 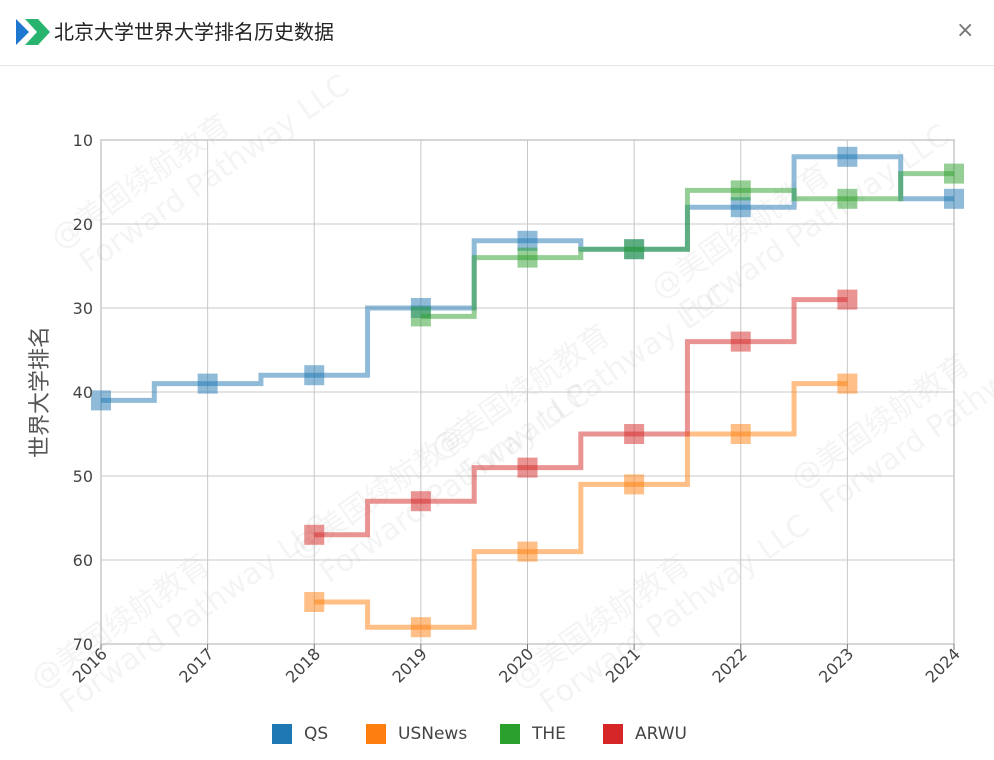 What do you see at coordinates (497, 734) in the screenshot?
I see `chart-legend: QS USNews THE ARWU` at bounding box center [497, 734].